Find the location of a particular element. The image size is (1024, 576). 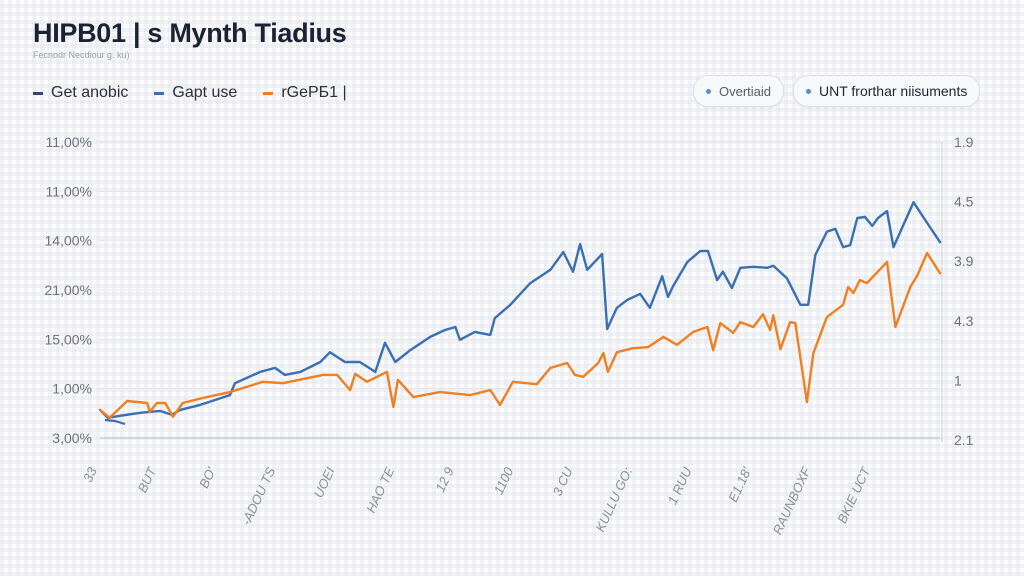

y-tick-label-right: 2.1 is located at coordinates (964, 440).